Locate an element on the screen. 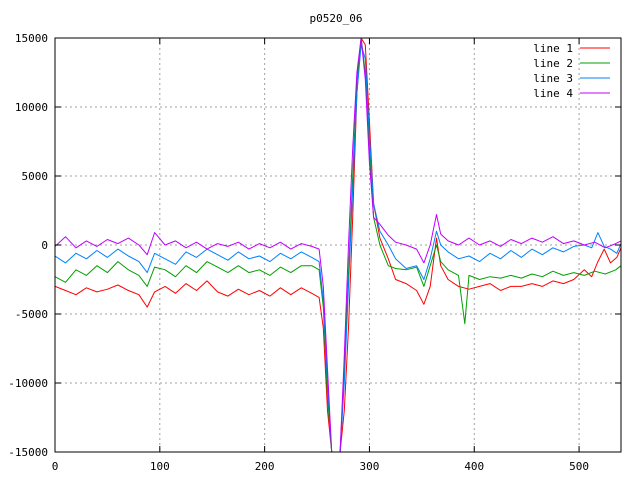 The width and height of the screenshot is (640, 485). x-tick-label: 200 is located at coordinates (265, 466).